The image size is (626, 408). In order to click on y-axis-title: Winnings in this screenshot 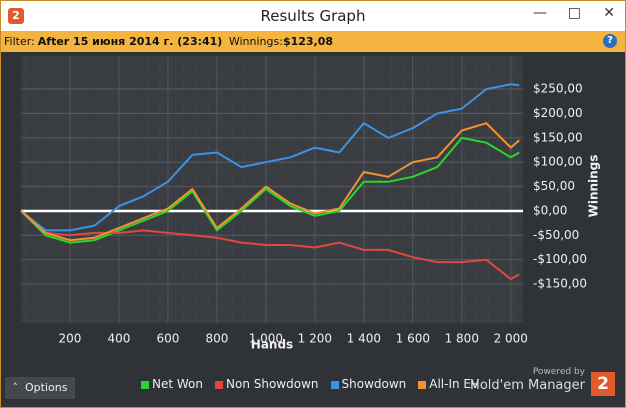, I will do `click(594, 186)`.